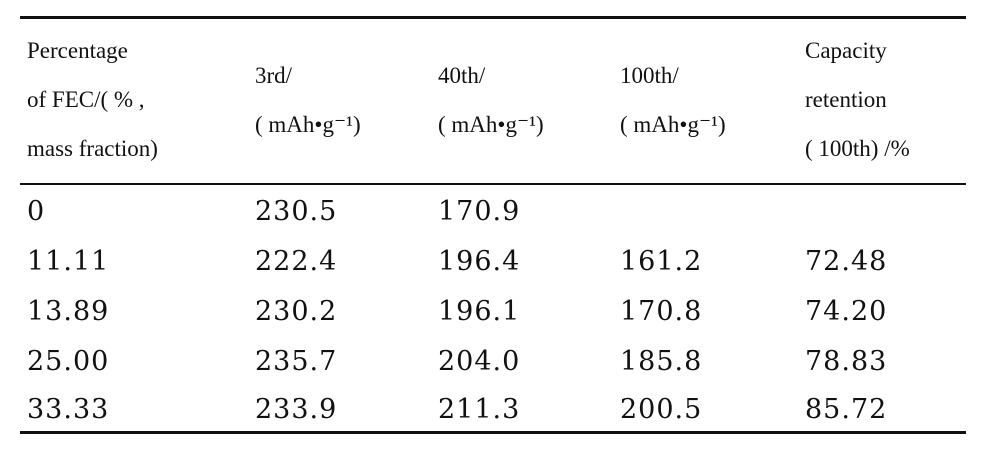 This screenshot has height=462, width=998. I want to click on data-cell: 235.7, so click(296, 361).